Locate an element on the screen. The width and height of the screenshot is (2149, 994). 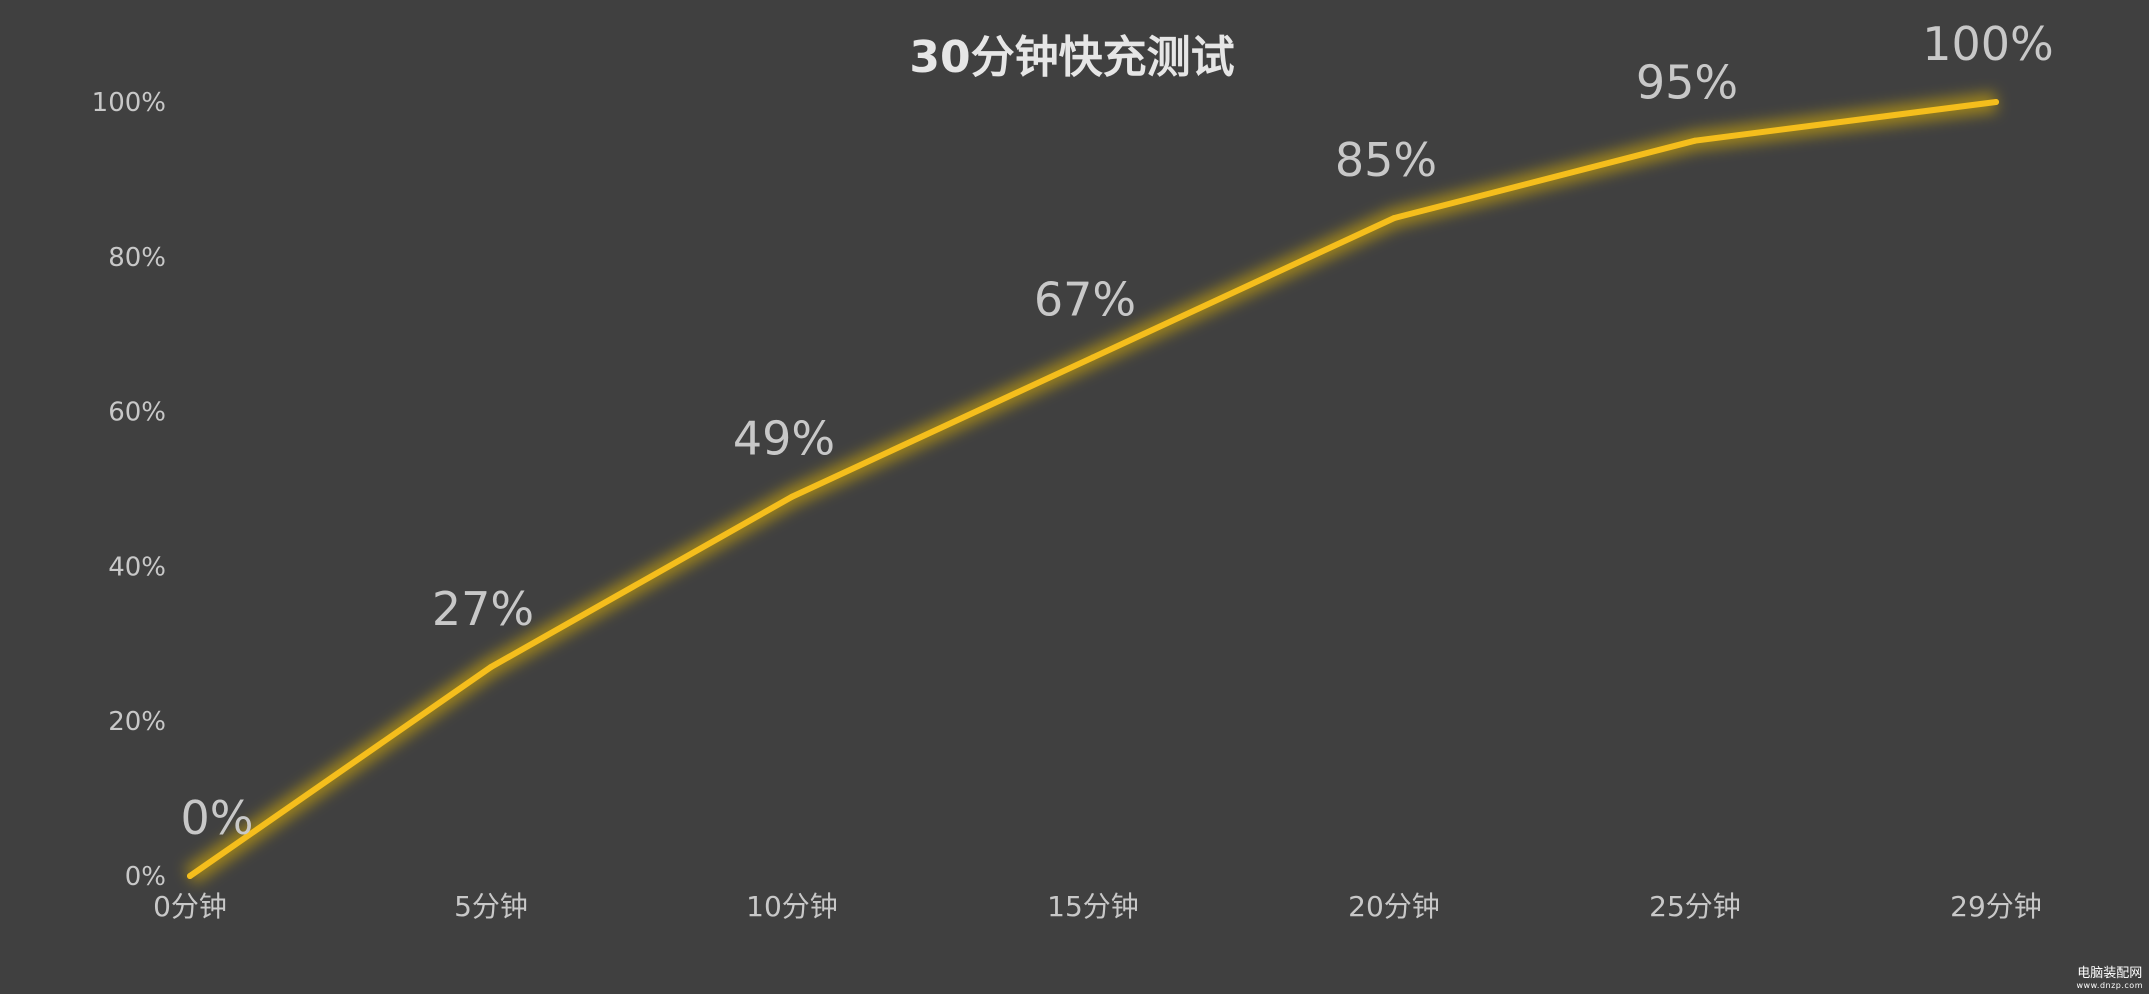
x-axis-ticks: 0分钟 5分钟 10分钟 15分钟 20分钟 25分钟 29分钟 is located at coordinates (1097, 906).